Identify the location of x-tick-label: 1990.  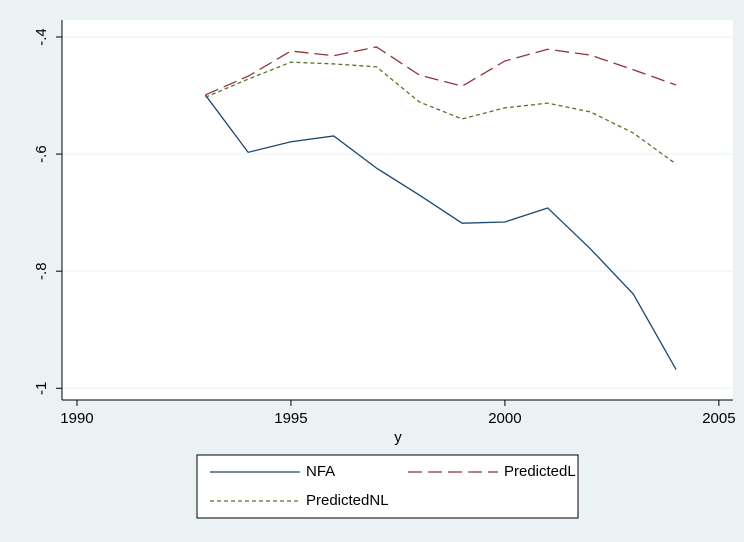
(76, 418).